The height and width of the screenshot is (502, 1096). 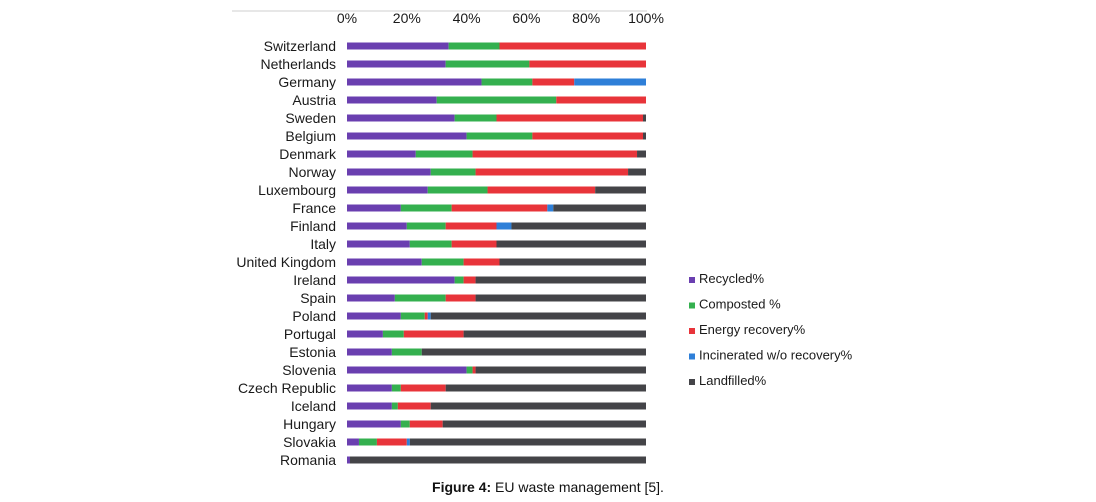 I want to click on category-label: Italy, so click(x=323, y=244).